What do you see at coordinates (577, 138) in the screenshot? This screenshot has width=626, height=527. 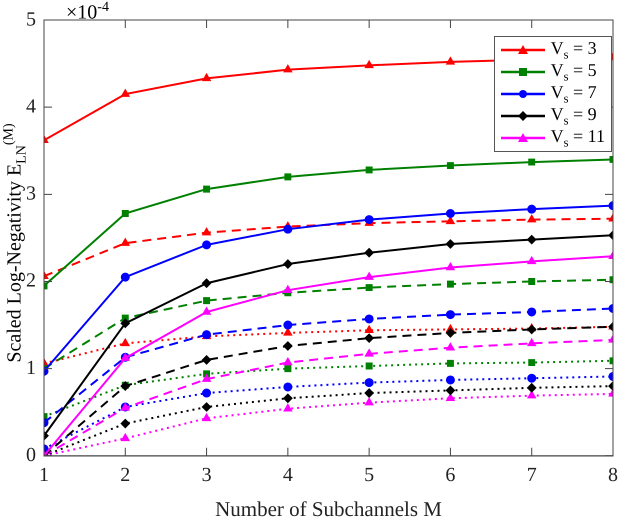 I see `legend-label: V$_{s}$ = 11` at bounding box center [577, 138].